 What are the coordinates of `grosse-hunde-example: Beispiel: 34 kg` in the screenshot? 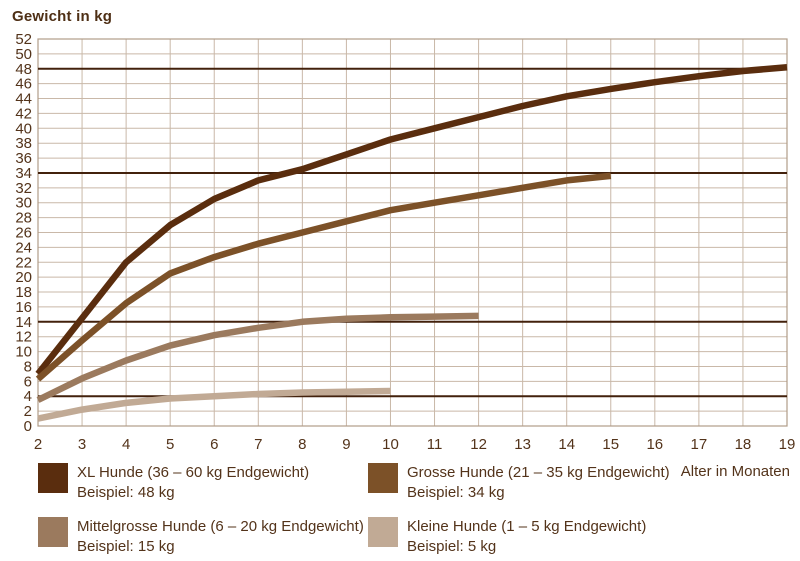 It's located at (456, 492).